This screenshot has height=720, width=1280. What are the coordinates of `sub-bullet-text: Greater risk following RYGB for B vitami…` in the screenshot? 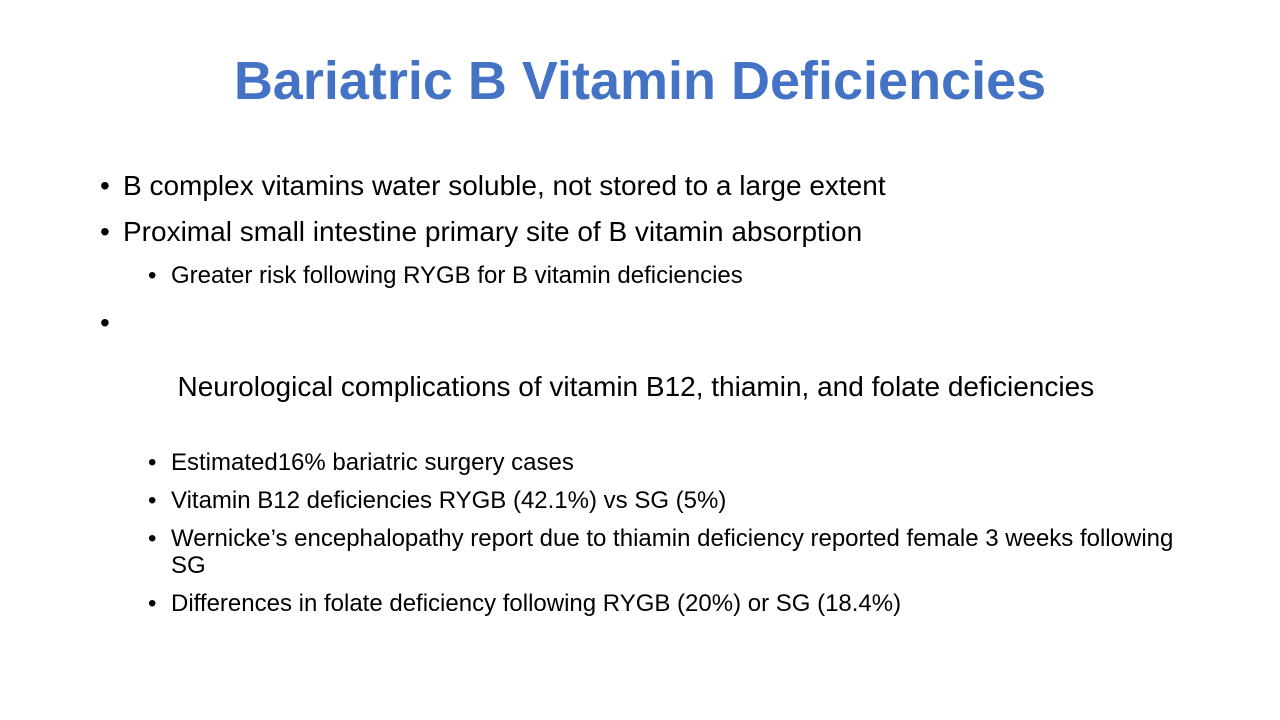 It's located at (457, 275).